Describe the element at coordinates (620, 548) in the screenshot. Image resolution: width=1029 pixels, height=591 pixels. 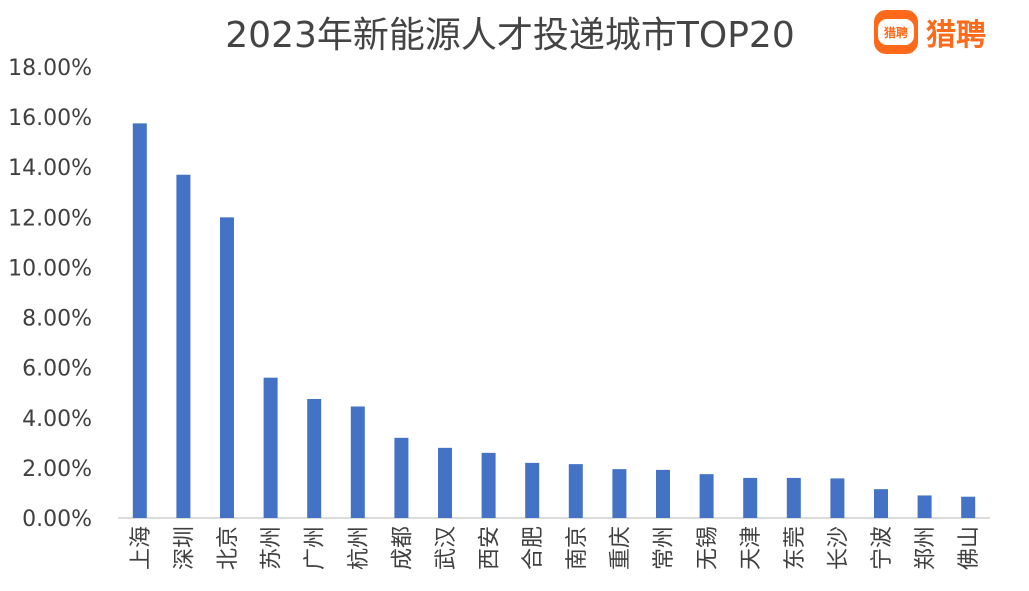
I see `x-tick-label: 重庆` at that location.